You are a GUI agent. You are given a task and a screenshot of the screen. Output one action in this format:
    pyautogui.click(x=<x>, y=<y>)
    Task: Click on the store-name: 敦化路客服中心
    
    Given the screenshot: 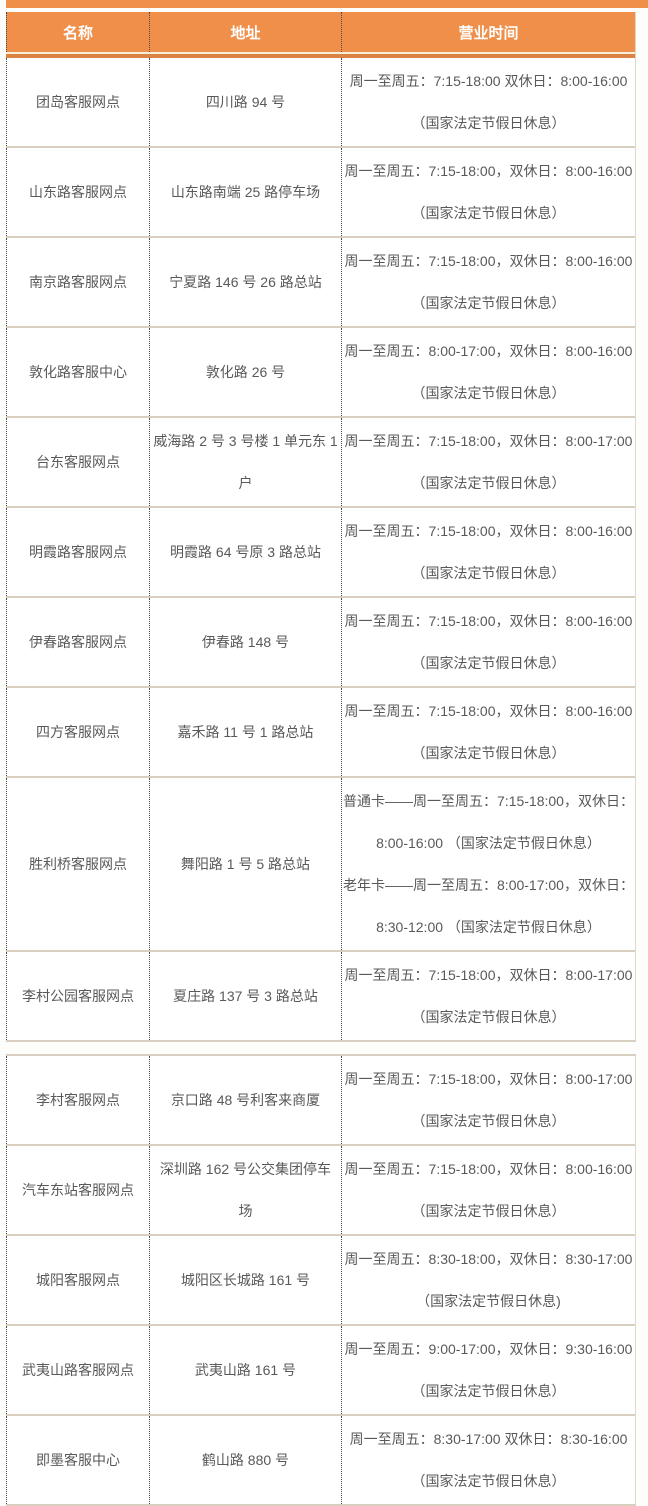 What is the action you would take?
    pyautogui.click(x=78, y=372)
    